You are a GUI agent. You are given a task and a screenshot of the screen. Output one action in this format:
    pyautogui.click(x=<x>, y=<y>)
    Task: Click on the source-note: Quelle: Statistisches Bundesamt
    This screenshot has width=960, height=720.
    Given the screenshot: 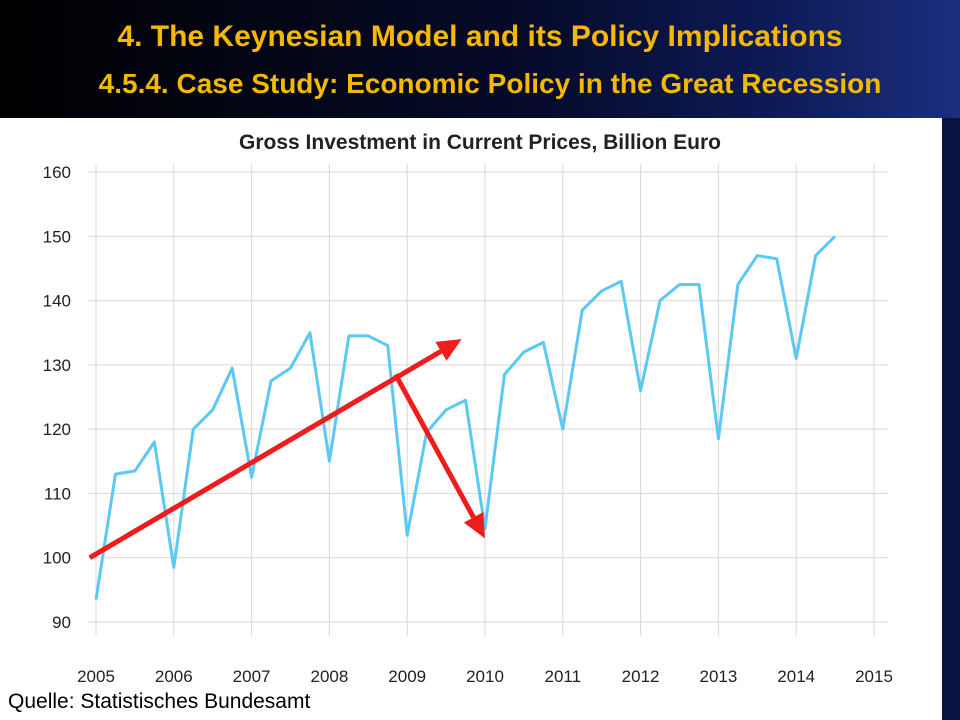 What is the action you would take?
    pyautogui.click(x=159, y=701)
    